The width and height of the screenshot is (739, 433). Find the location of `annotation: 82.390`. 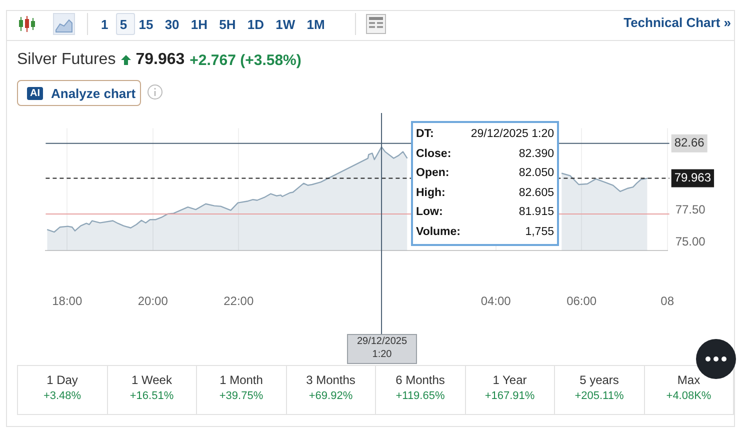

annotation: 82.390 is located at coordinates (536, 154).